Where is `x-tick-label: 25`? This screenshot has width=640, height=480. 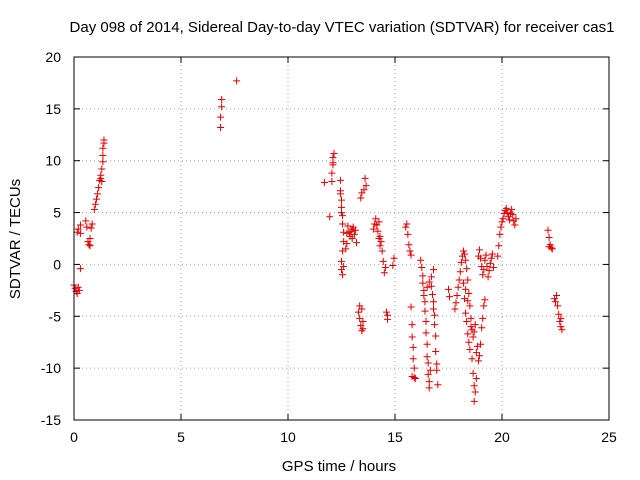
x-tick-label: 25 is located at coordinates (609, 437).